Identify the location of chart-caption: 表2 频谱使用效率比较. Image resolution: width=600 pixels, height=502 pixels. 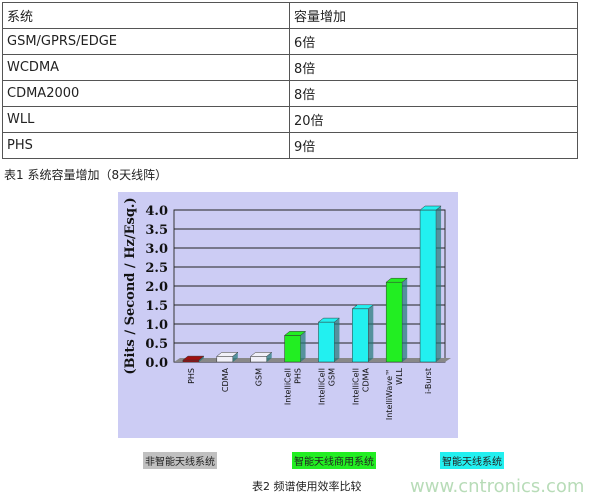
(307, 486).